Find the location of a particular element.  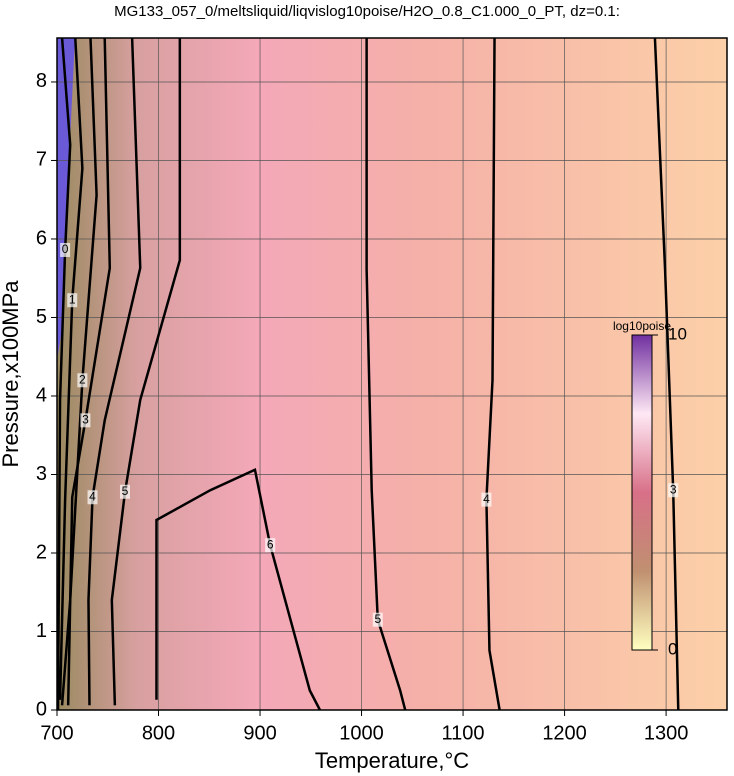

x-tick-label: 700 is located at coordinates (56, 733).